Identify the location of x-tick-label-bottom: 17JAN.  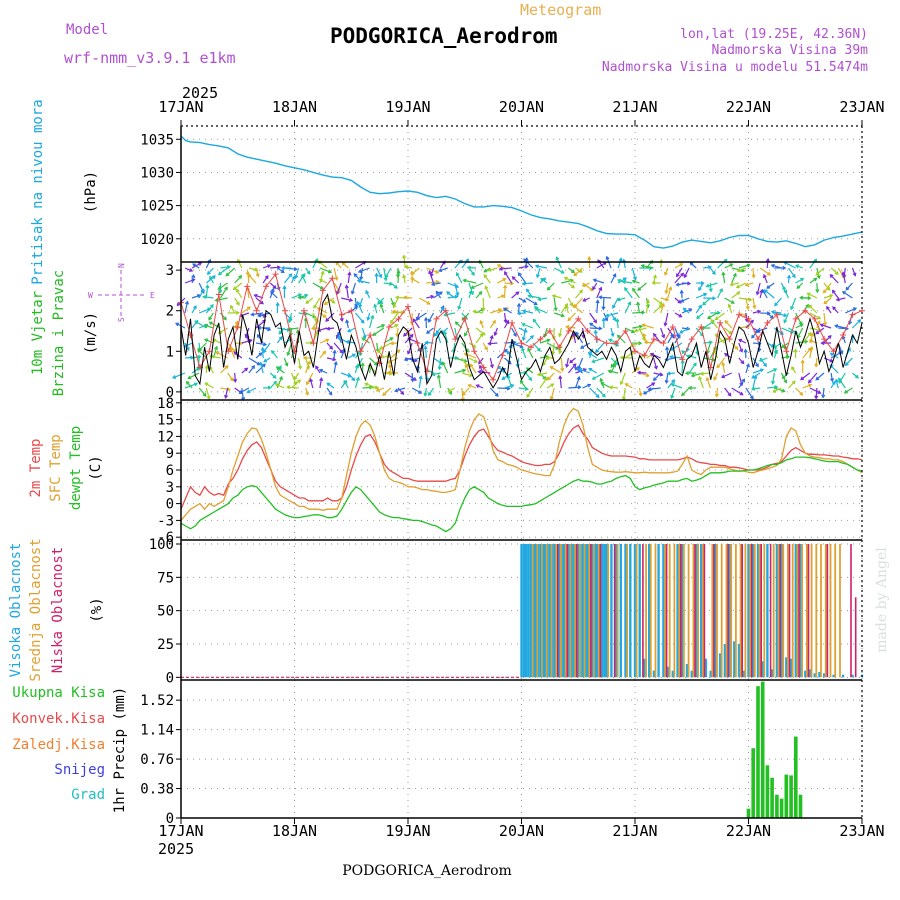
(180, 831).